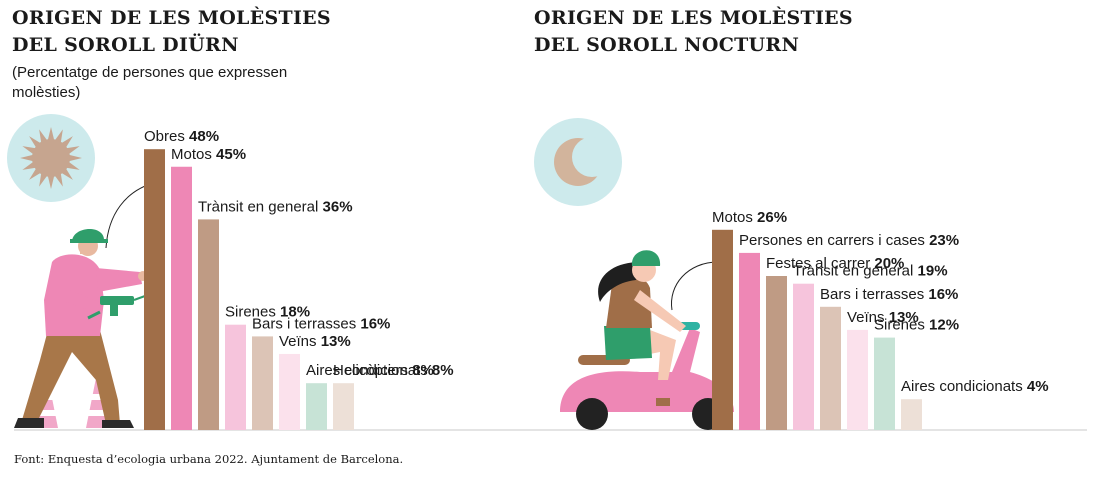  Describe the element at coordinates (252, 312) in the screenshot. I see `day-category-label: Sirenes` at that location.